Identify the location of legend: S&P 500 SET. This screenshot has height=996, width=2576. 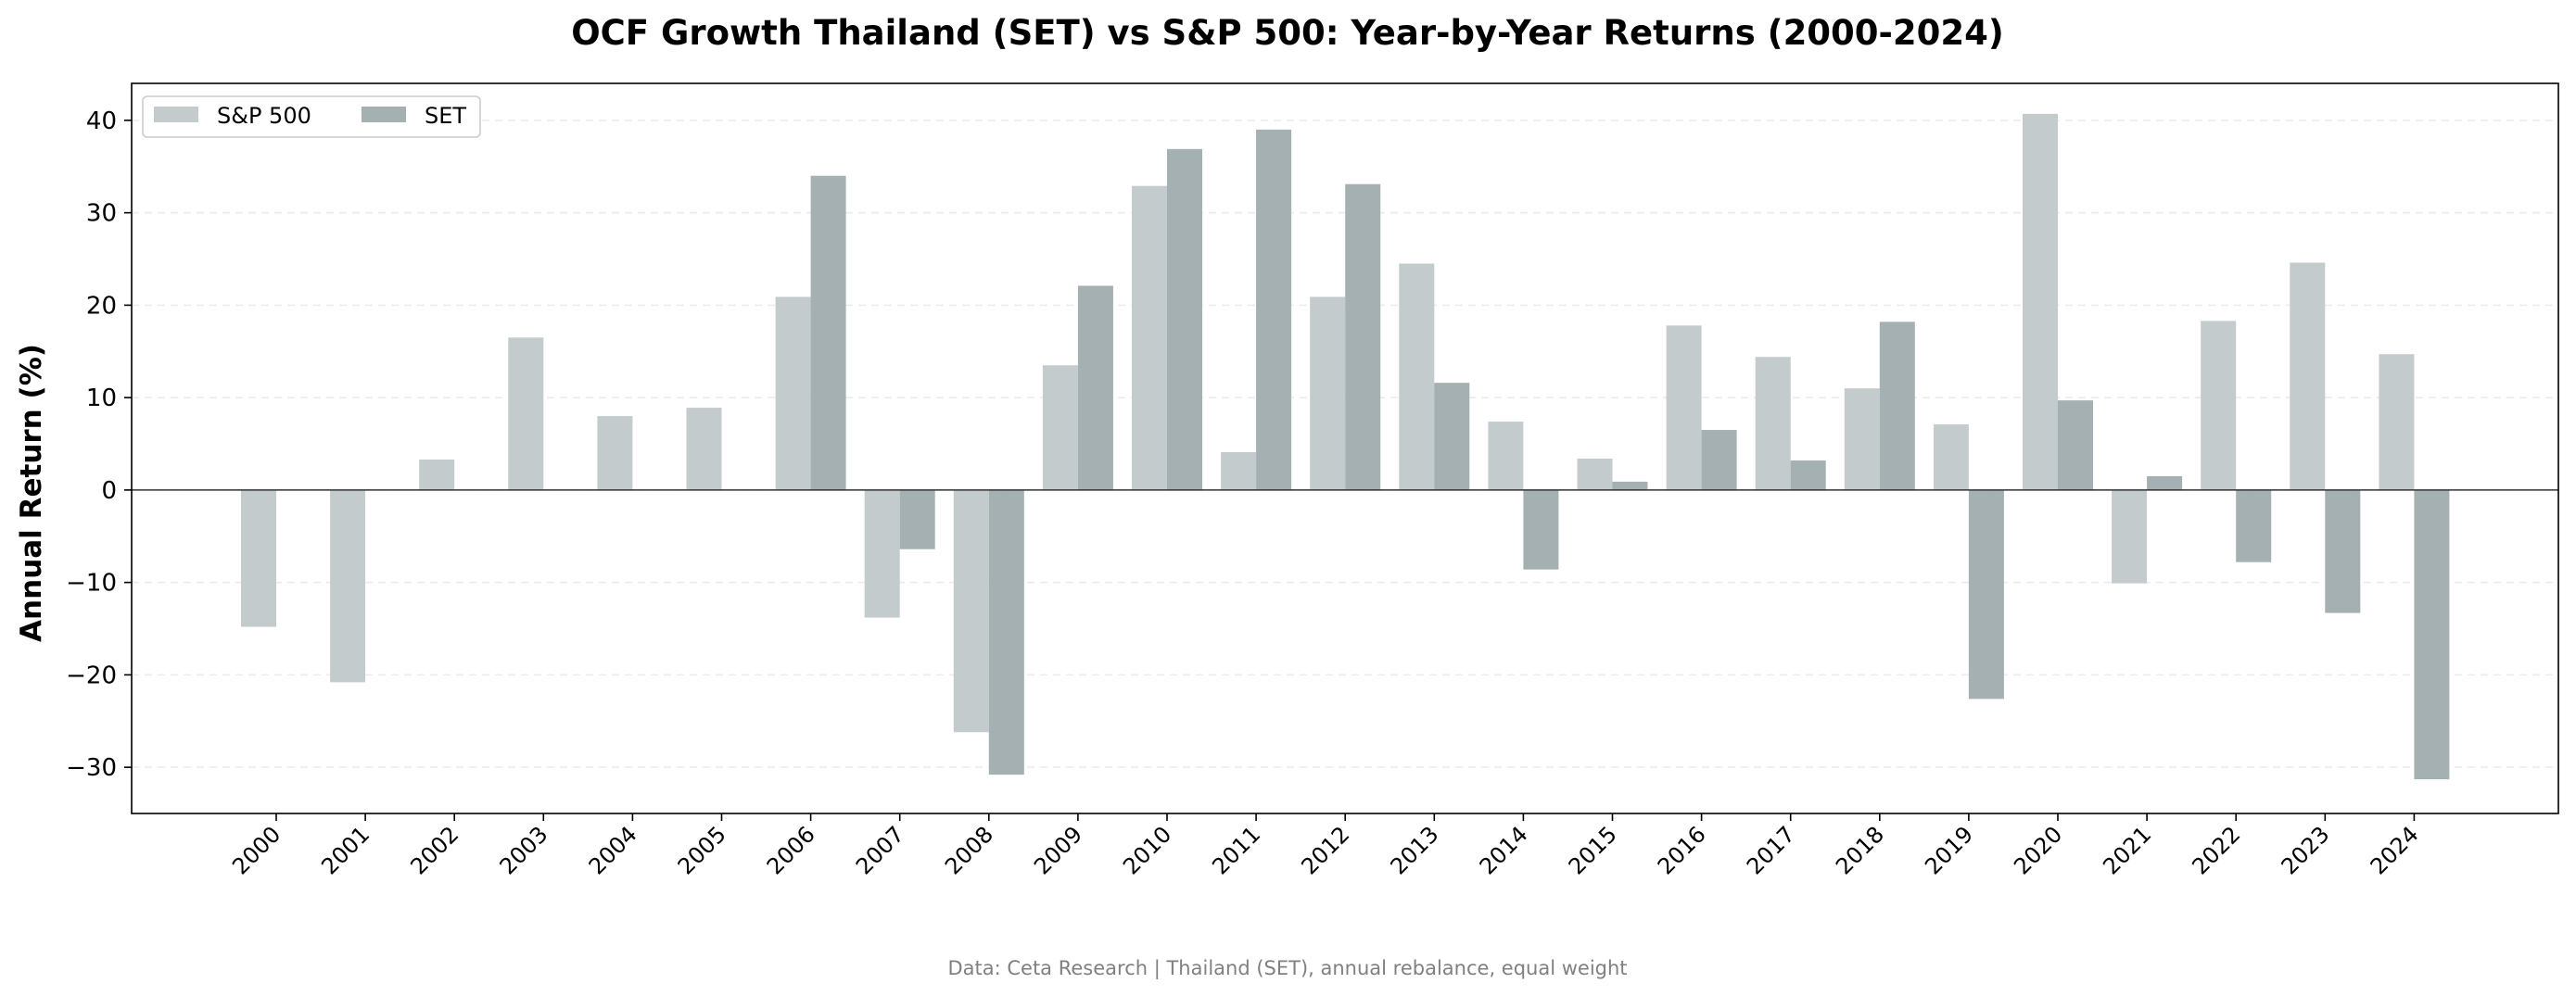
(311, 116).